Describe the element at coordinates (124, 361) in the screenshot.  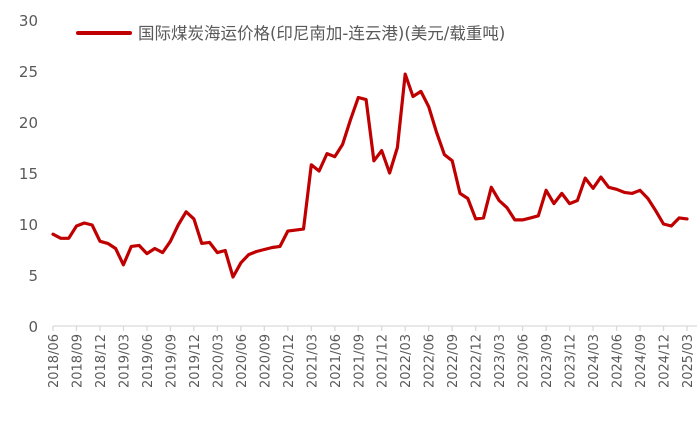
I see `x-tick-label: 2019/03` at that location.